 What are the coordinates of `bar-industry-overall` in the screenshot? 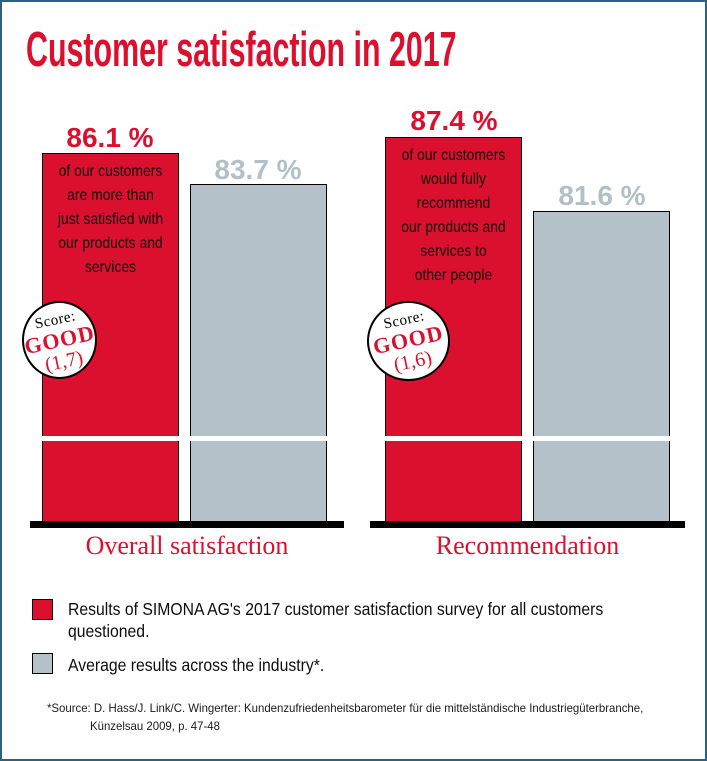 It's located at (258, 353).